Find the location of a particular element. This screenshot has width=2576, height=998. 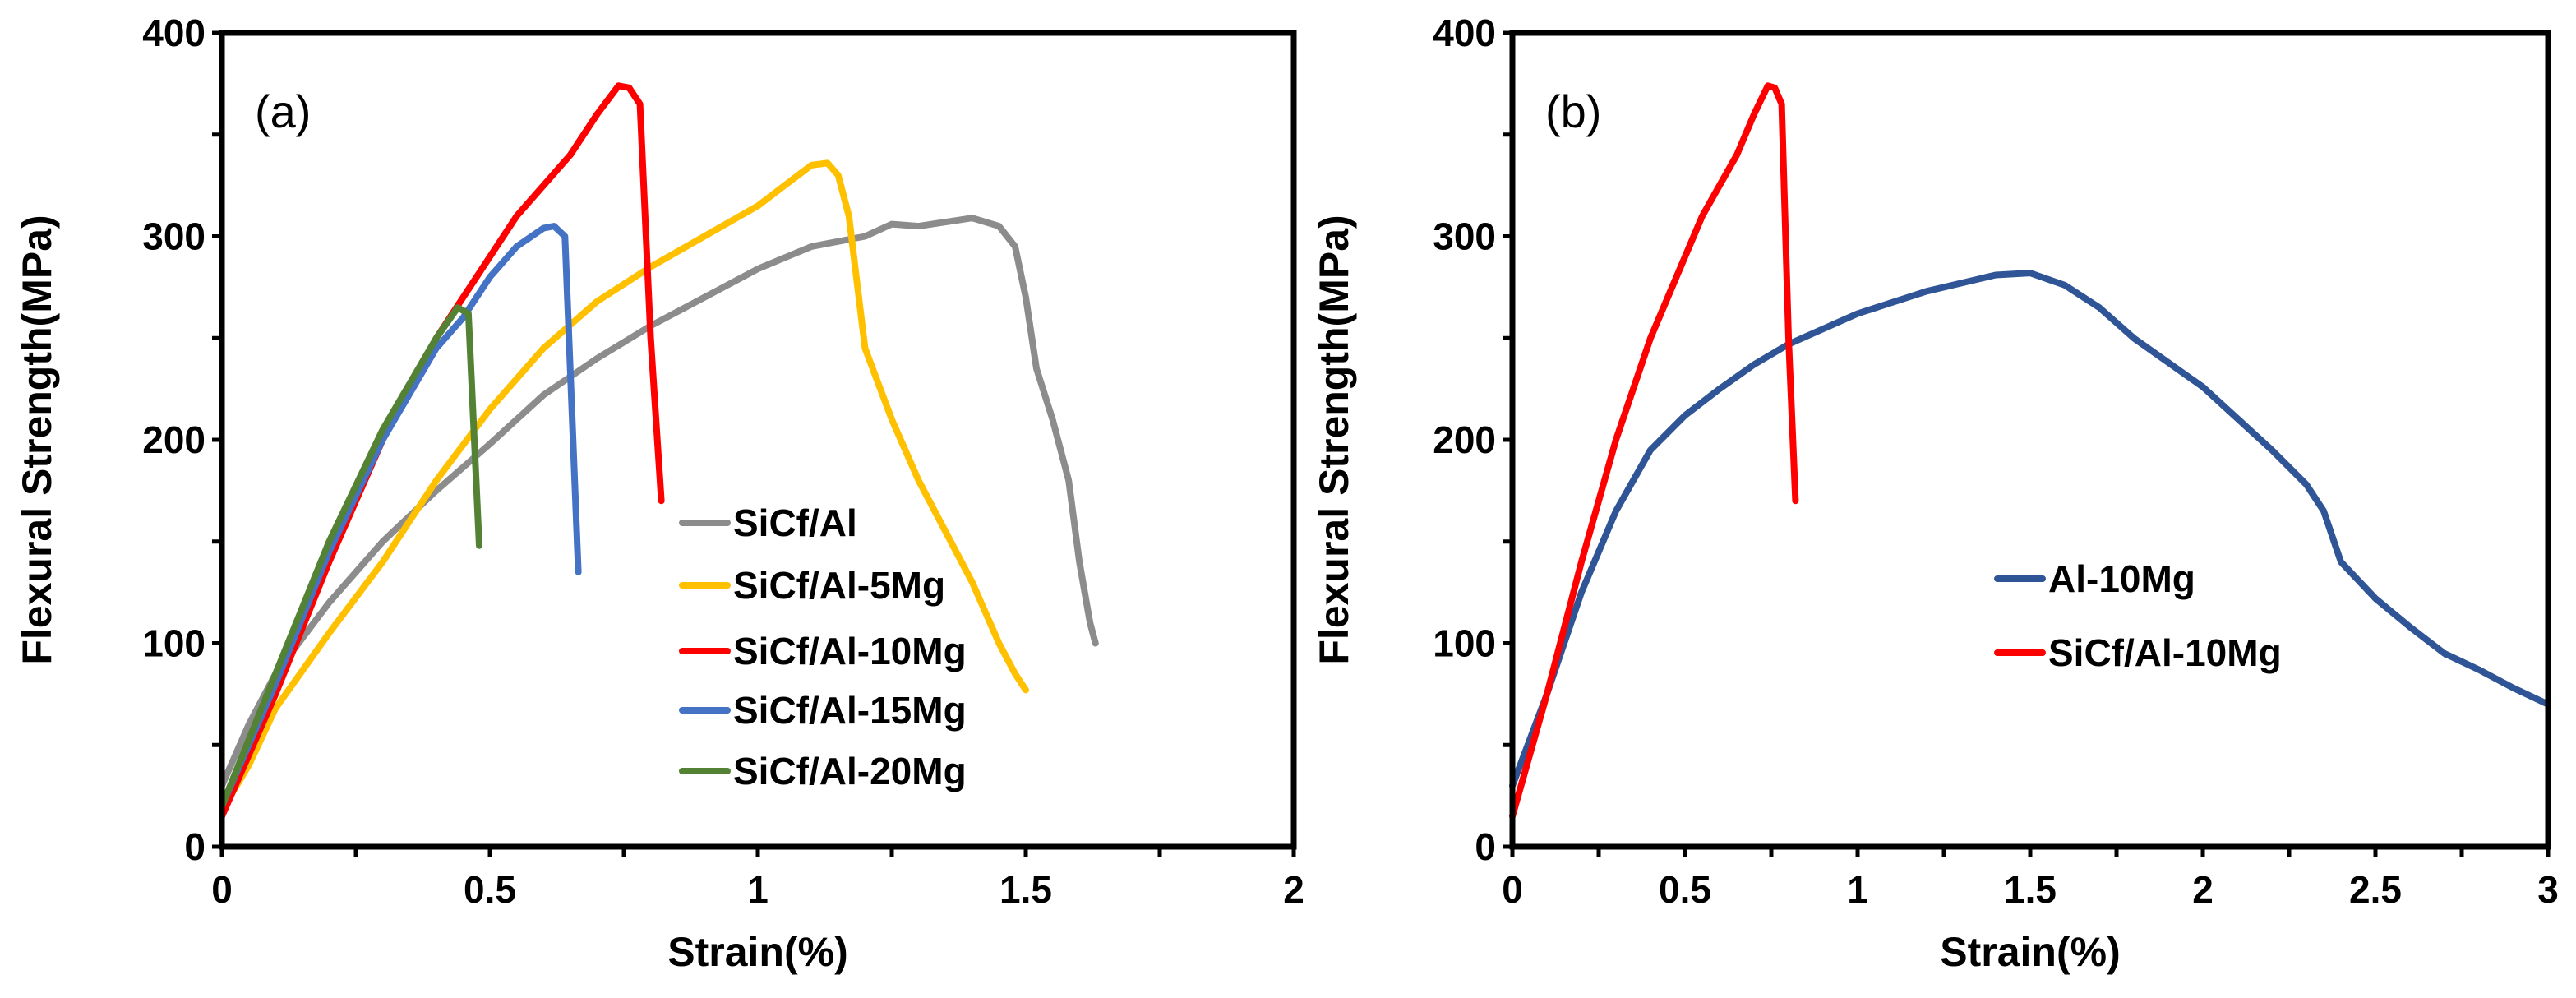

x-tick-label: 2.5 is located at coordinates (2375, 890).